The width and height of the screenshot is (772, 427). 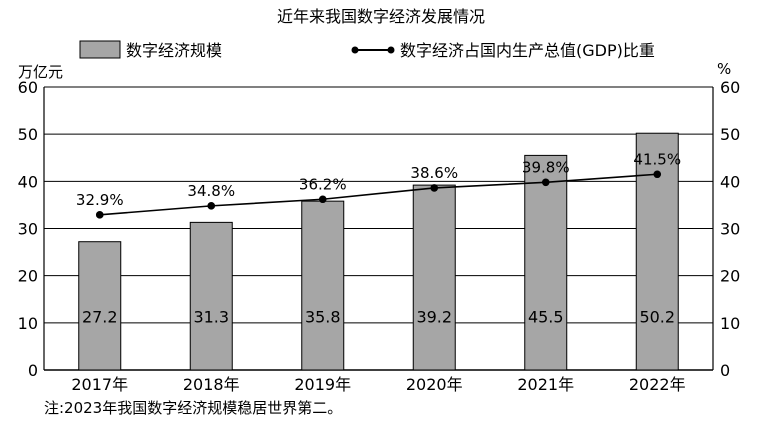 What do you see at coordinates (323, 316) in the screenshot?
I see `bar-value-label: 35.8` at bounding box center [323, 316].